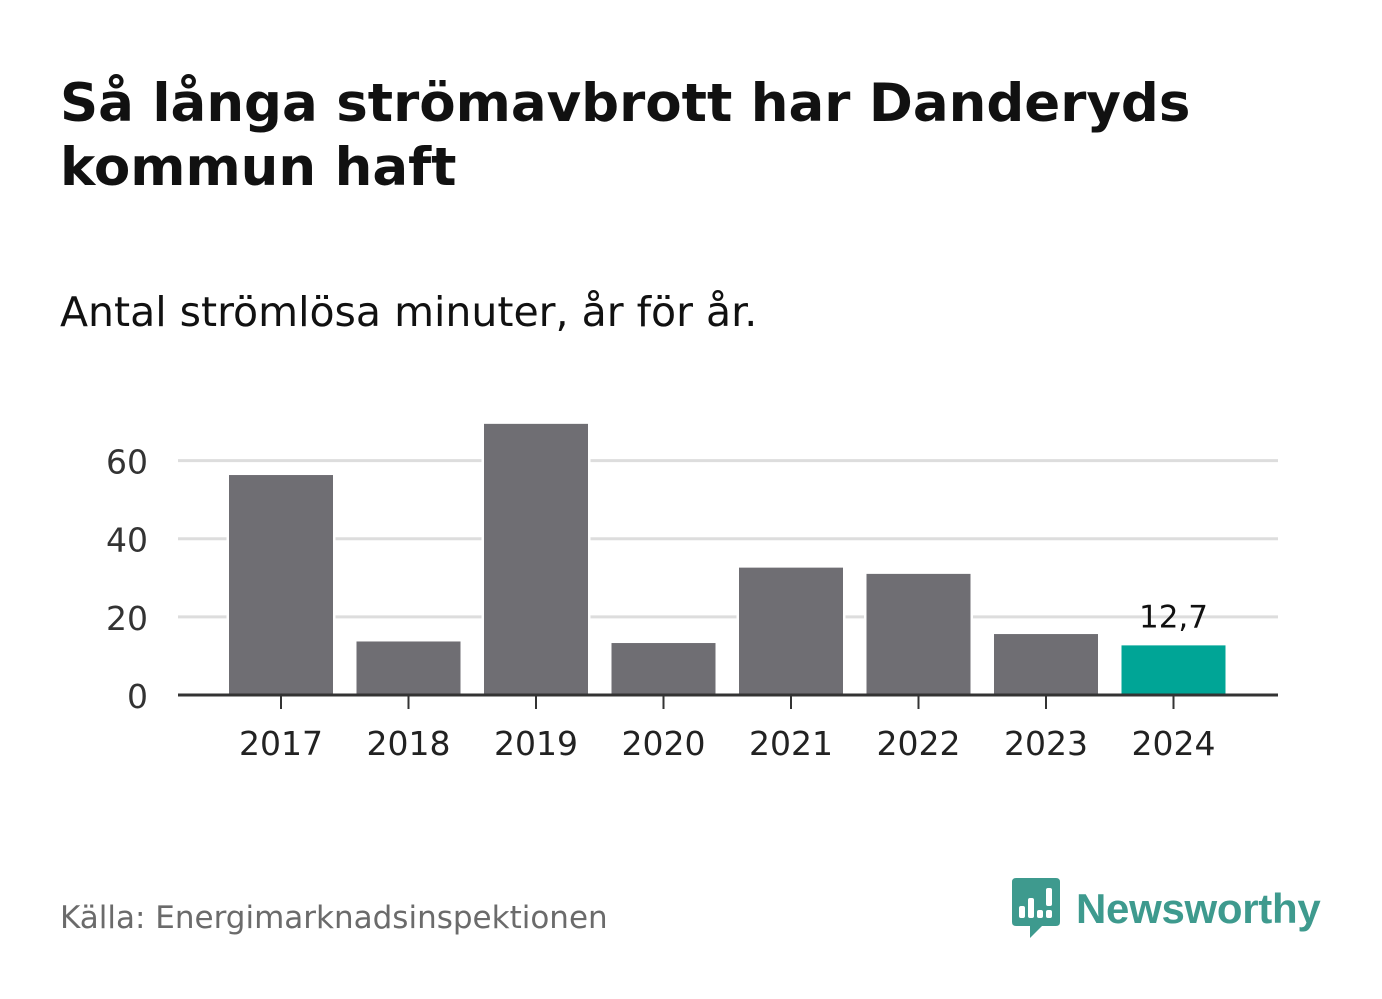  I want to click on bar-2018, so click(408, 668).